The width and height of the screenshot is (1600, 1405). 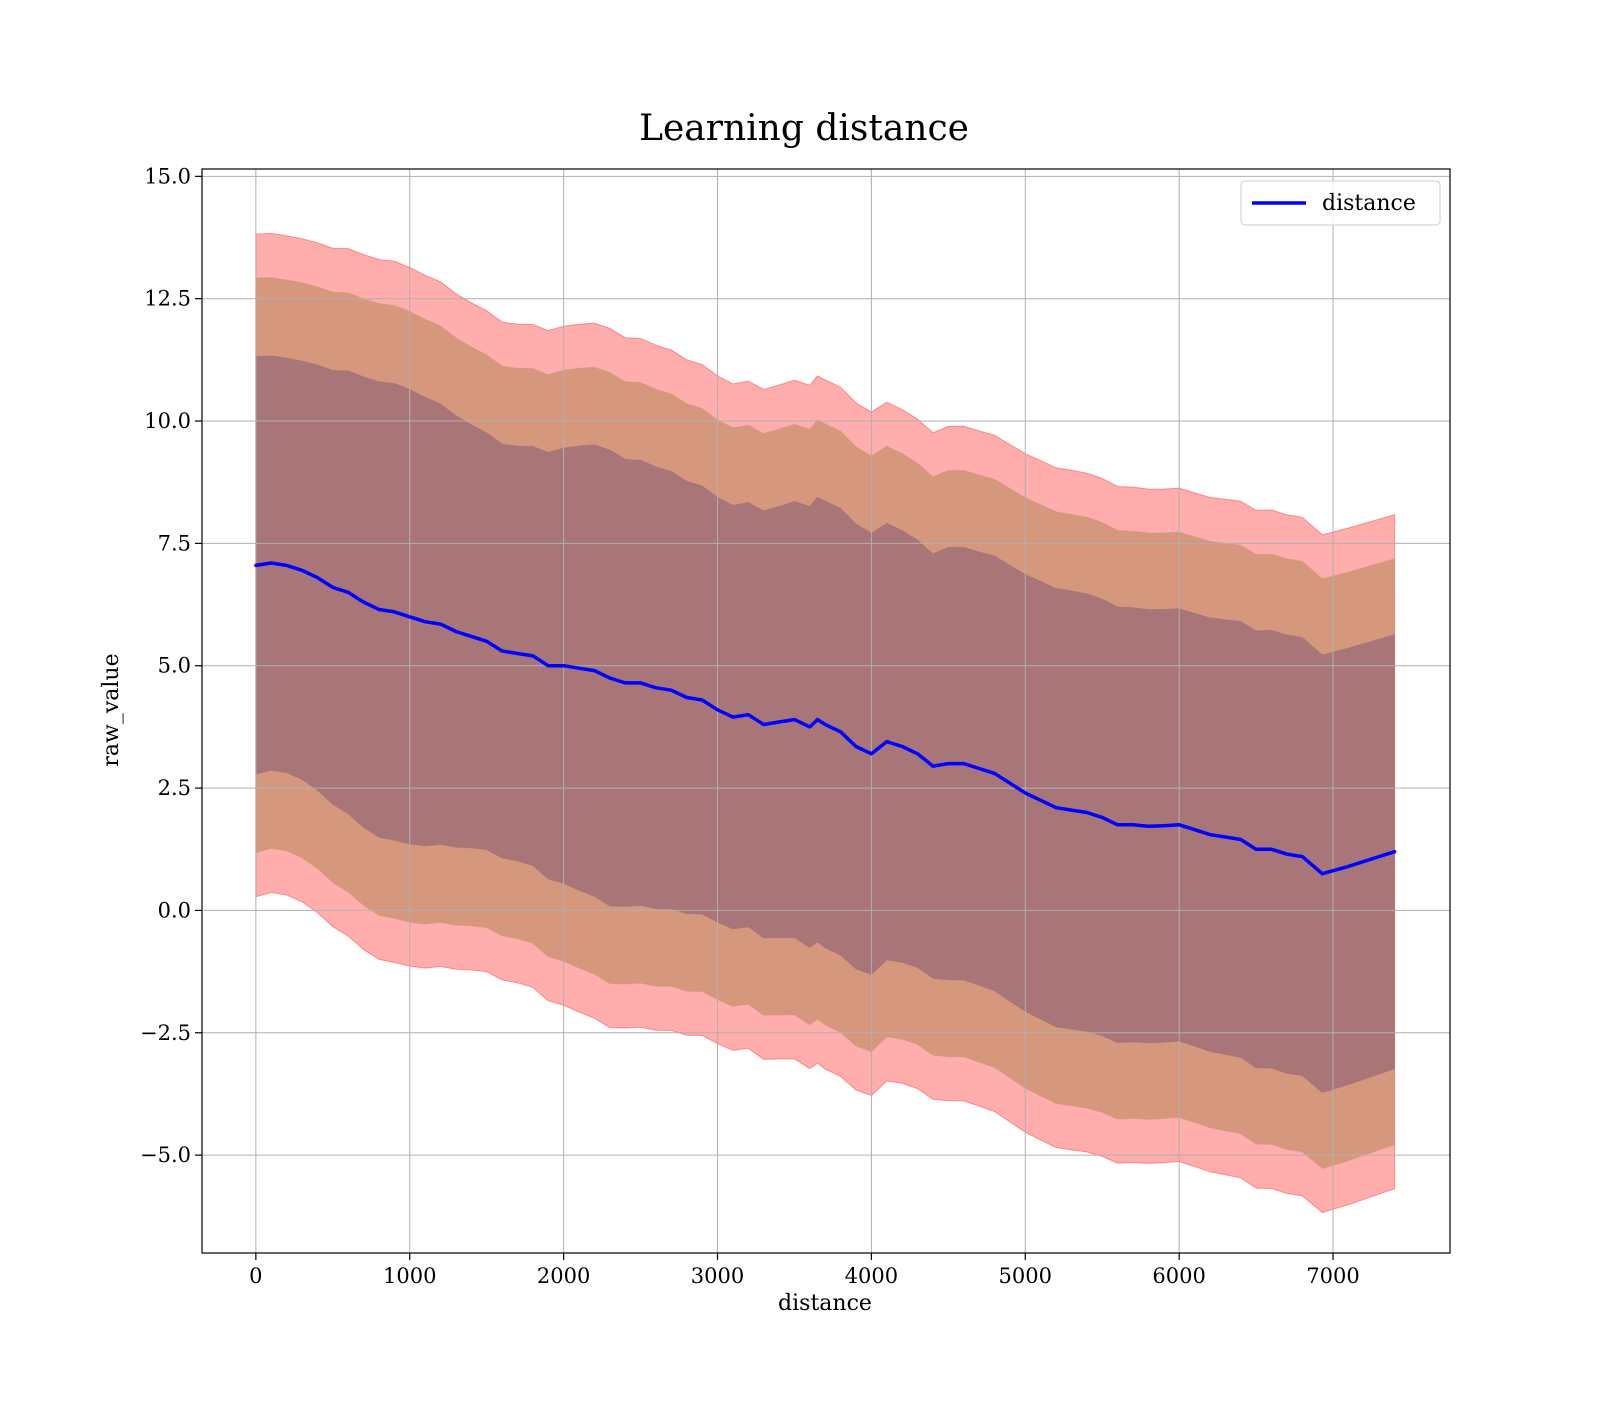 What do you see at coordinates (174, 666) in the screenshot?
I see `y-tick-label: 5.0` at bounding box center [174, 666].